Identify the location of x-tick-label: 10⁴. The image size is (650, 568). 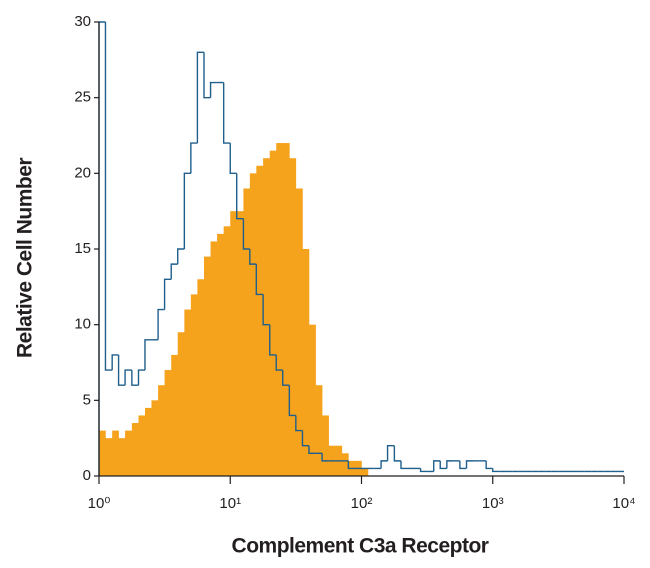
(623, 503).